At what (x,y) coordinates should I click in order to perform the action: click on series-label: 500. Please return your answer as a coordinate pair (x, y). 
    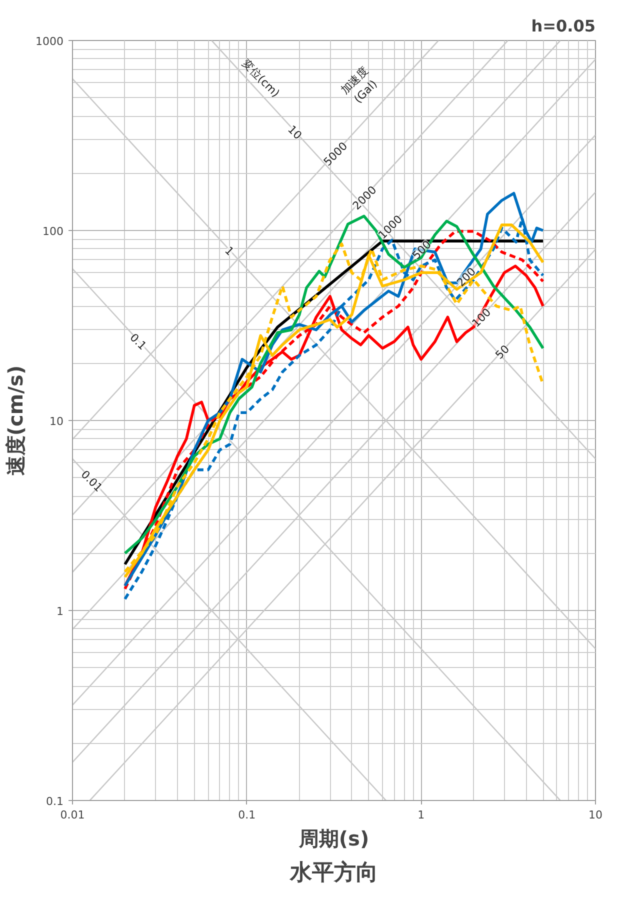
    Looking at the image, I should click on (422, 250).